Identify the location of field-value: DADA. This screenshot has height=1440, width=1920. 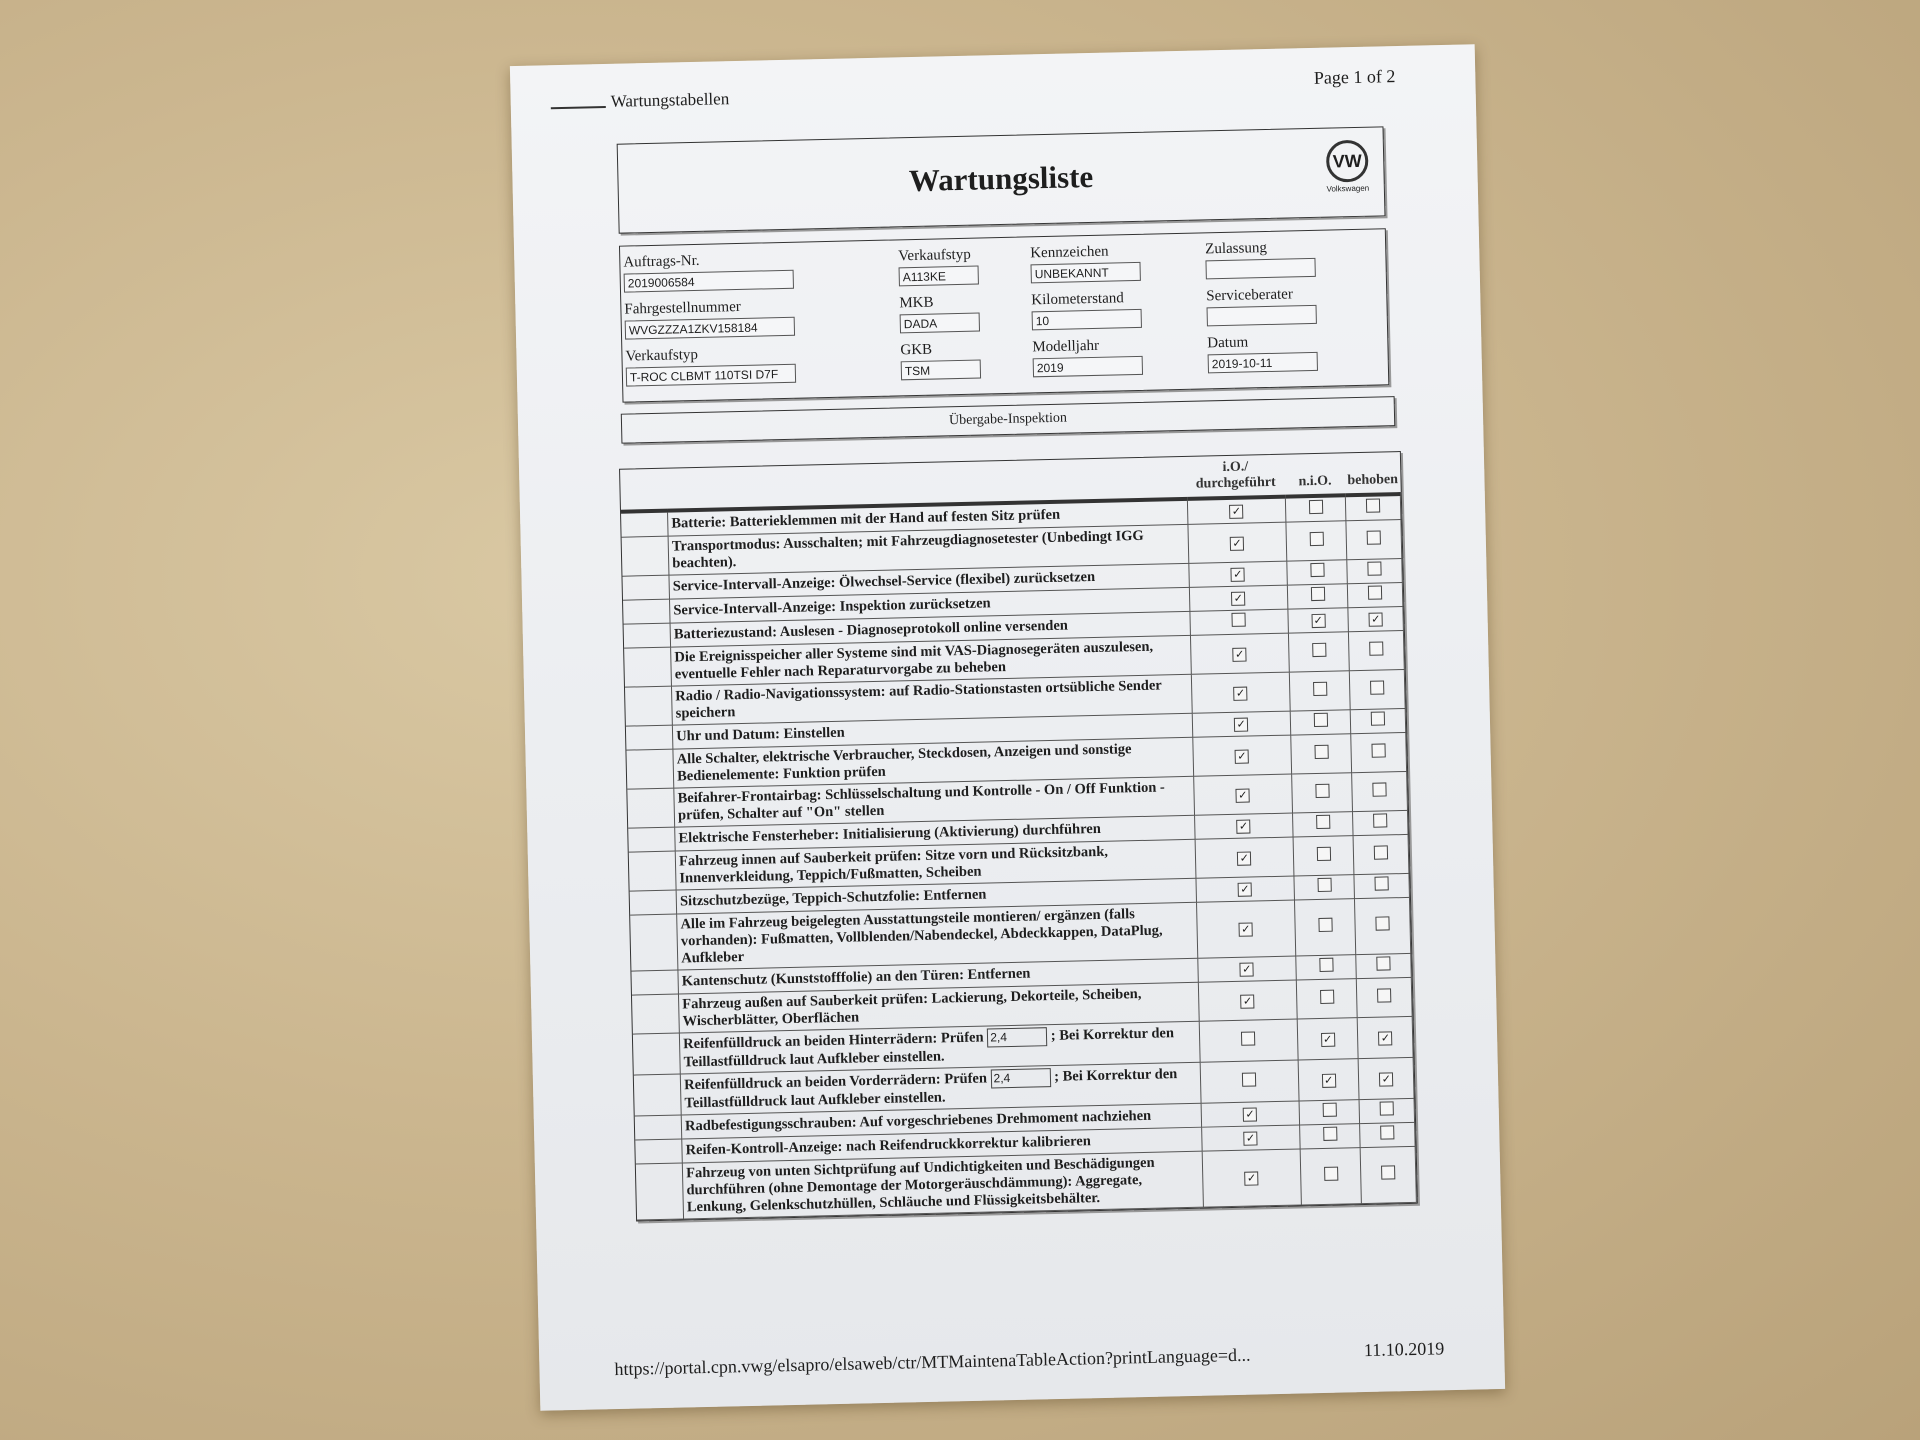
(940, 323).